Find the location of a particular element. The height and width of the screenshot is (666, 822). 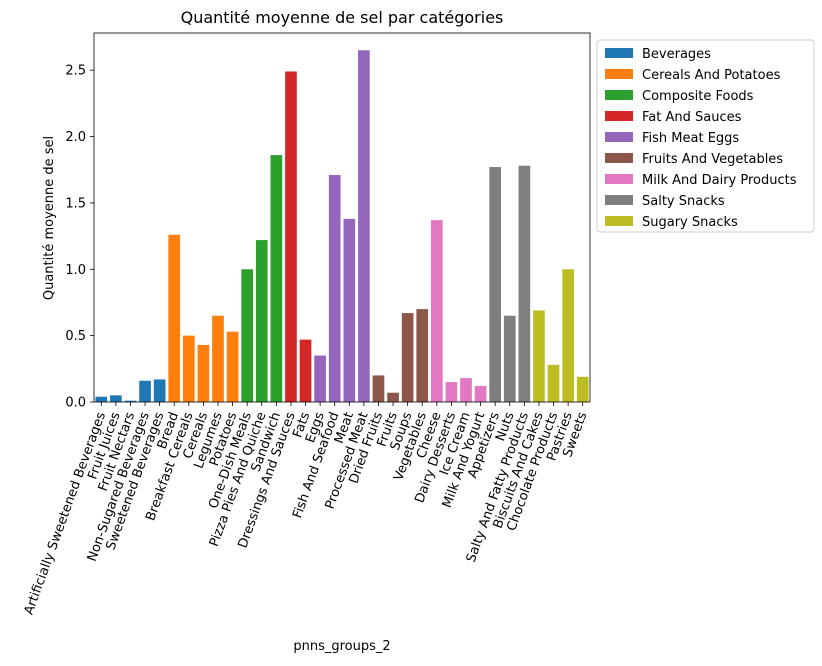

bar-fish-and-seafood is located at coordinates (334, 288).